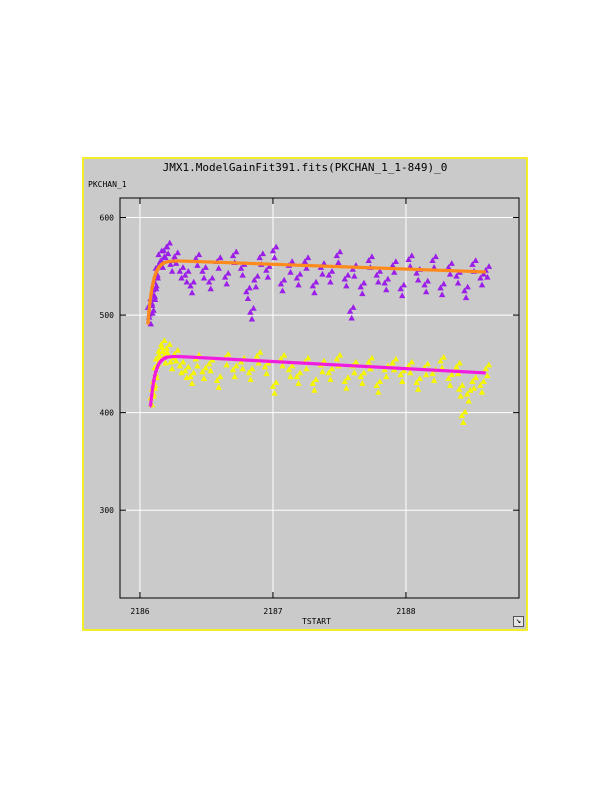  Describe the element at coordinates (107, 218) in the screenshot. I see `y-tick-label: 600` at that location.